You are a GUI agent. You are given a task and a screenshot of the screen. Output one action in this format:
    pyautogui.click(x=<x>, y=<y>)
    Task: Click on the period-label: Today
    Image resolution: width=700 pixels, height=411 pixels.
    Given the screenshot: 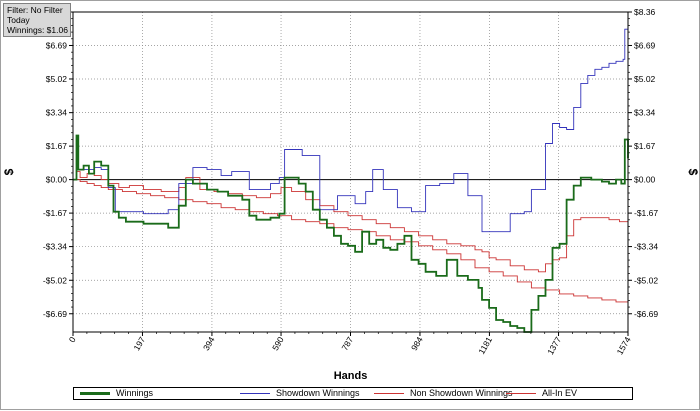 What is the action you would take?
    pyautogui.click(x=18, y=20)
    